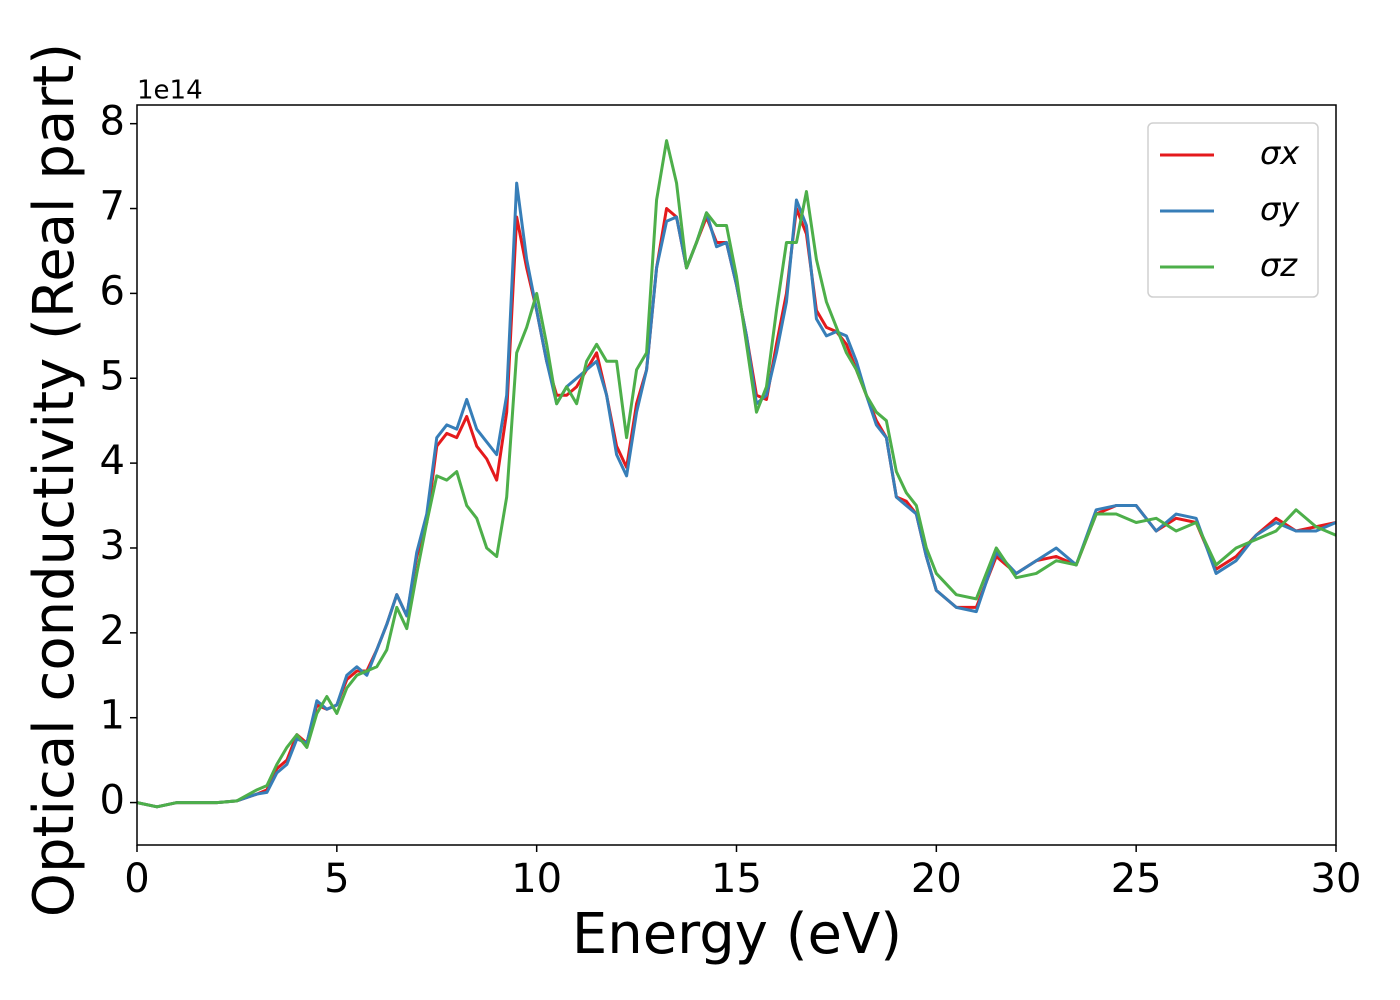 The height and width of the screenshot is (1000, 1400). Describe the element at coordinates (54, 480) in the screenshot. I see `y-axis-label: Optical conductivity (Real part)` at that location.